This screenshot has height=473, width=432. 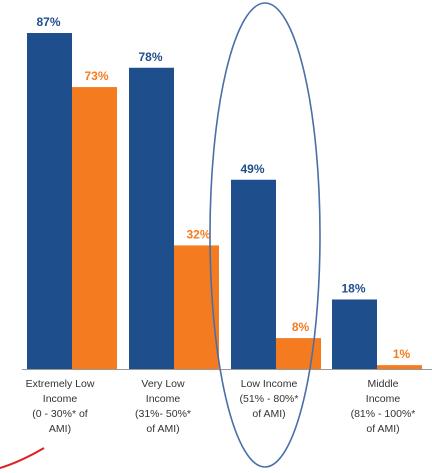 What do you see at coordinates (60, 429) in the screenshot?
I see `category-label-line: AMI)` at bounding box center [60, 429].